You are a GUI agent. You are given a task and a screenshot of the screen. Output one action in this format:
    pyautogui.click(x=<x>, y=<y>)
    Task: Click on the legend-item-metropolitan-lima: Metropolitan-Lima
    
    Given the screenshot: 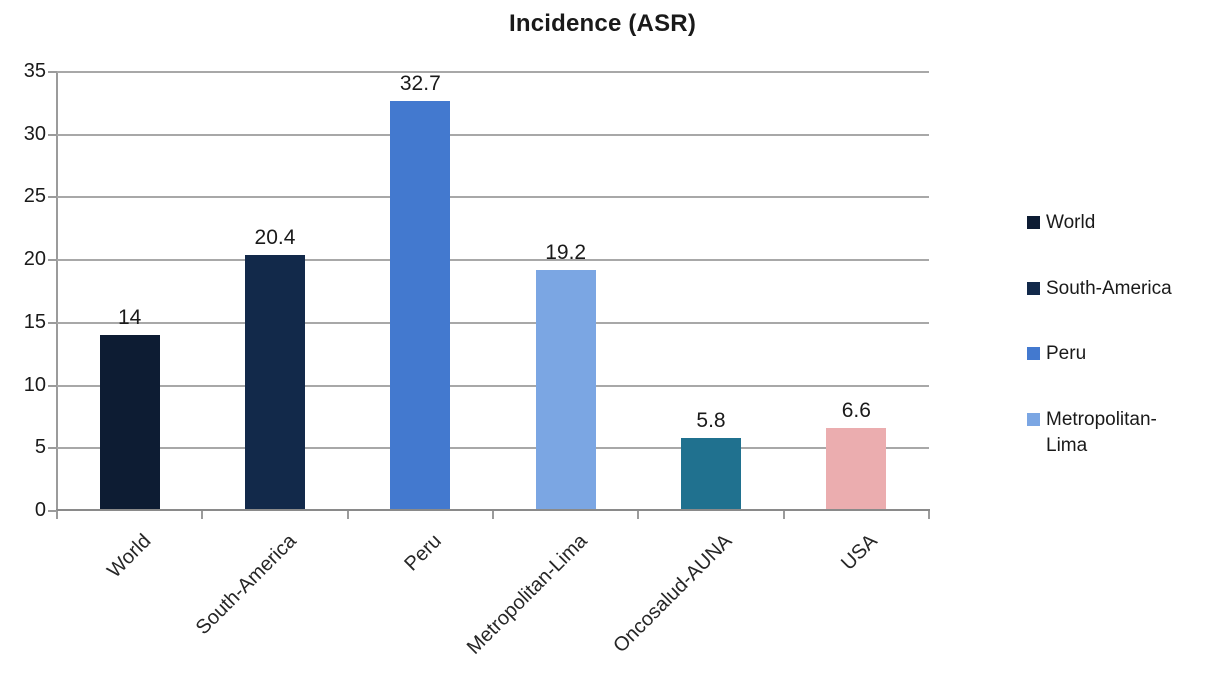 What is the action you would take?
    pyautogui.click(x=1112, y=432)
    